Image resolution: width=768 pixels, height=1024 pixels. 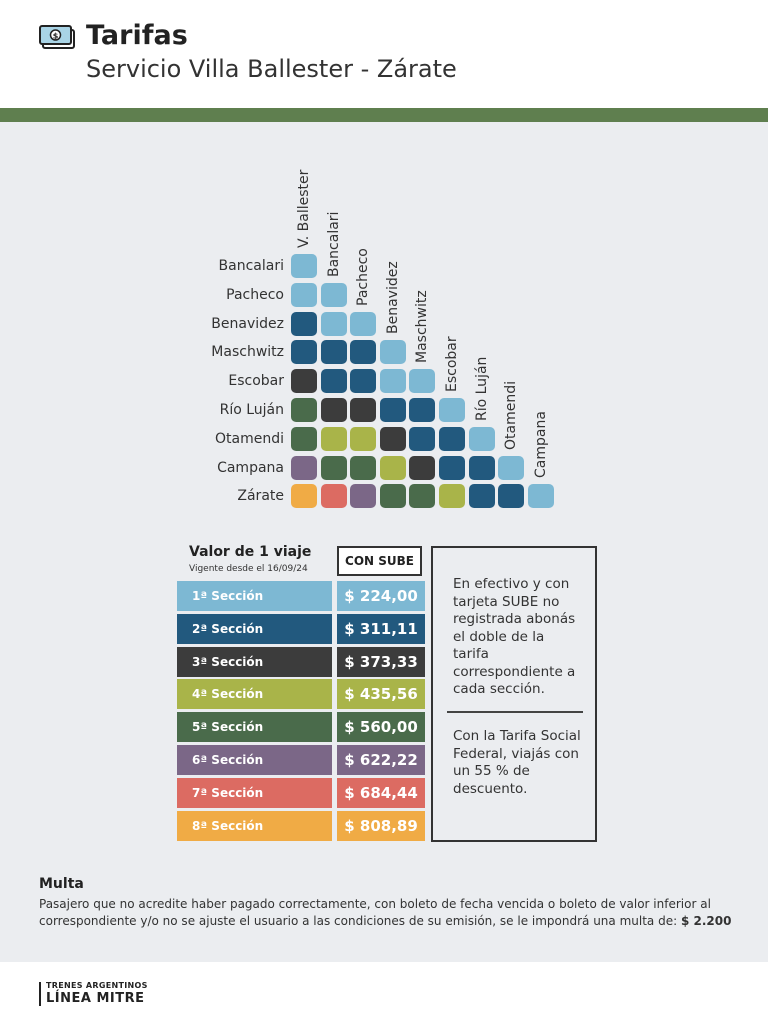 What do you see at coordinates (384, 115) in the screenshot?
I see `header-divider` at bounding box center [384, 115].